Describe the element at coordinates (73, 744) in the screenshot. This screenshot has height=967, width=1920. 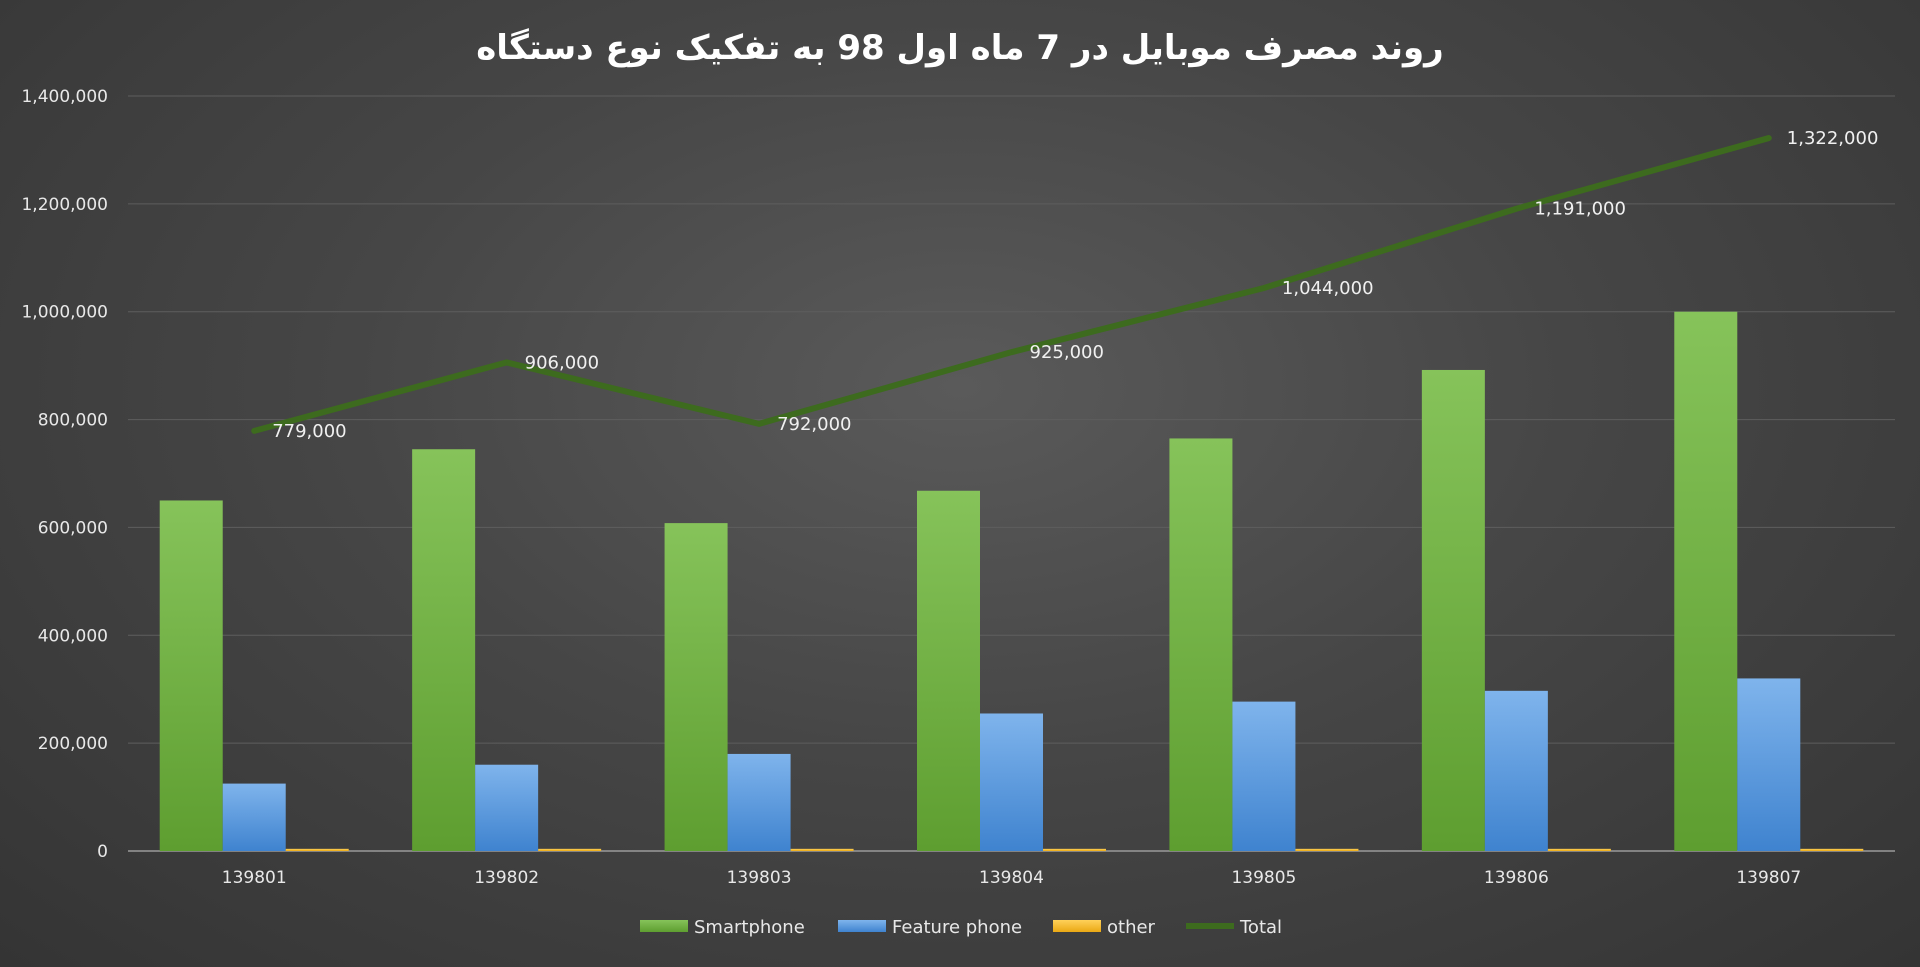
I see `y-tick-label: 200,000` at that location.